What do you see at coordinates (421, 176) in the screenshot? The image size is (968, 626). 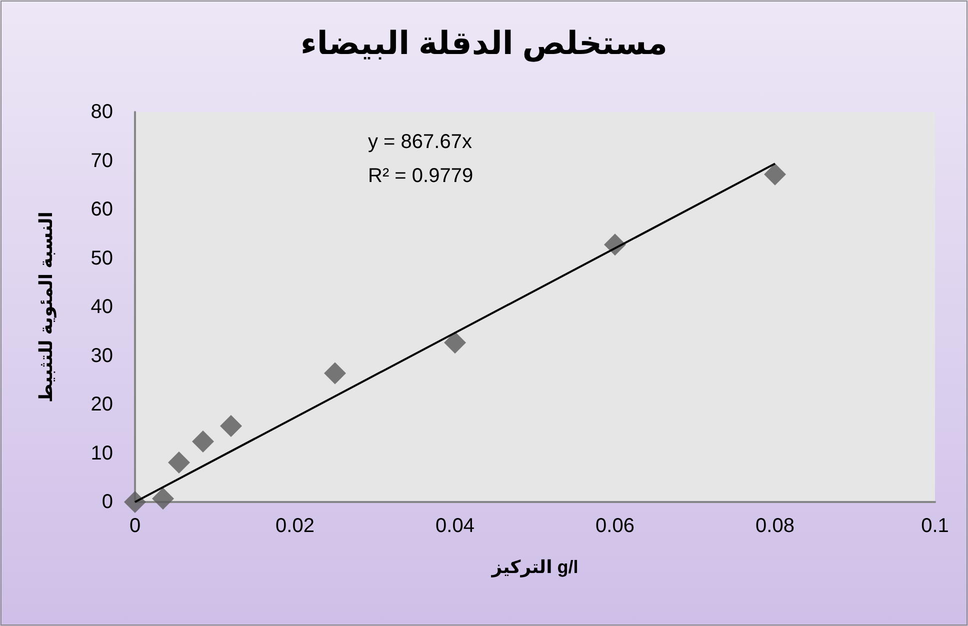 I see `annotation: R² = 0.9779` at bounding box center [421, 176].